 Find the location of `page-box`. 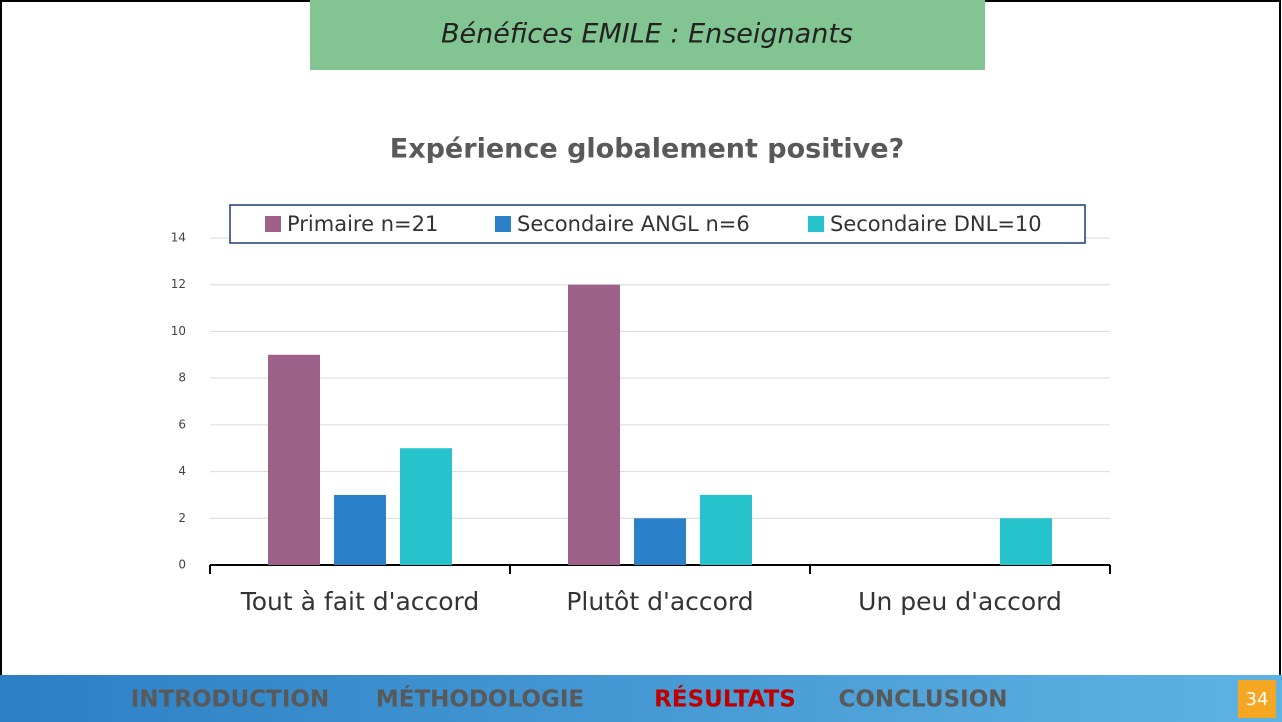

page-box is located at coordinates (1257, 699).